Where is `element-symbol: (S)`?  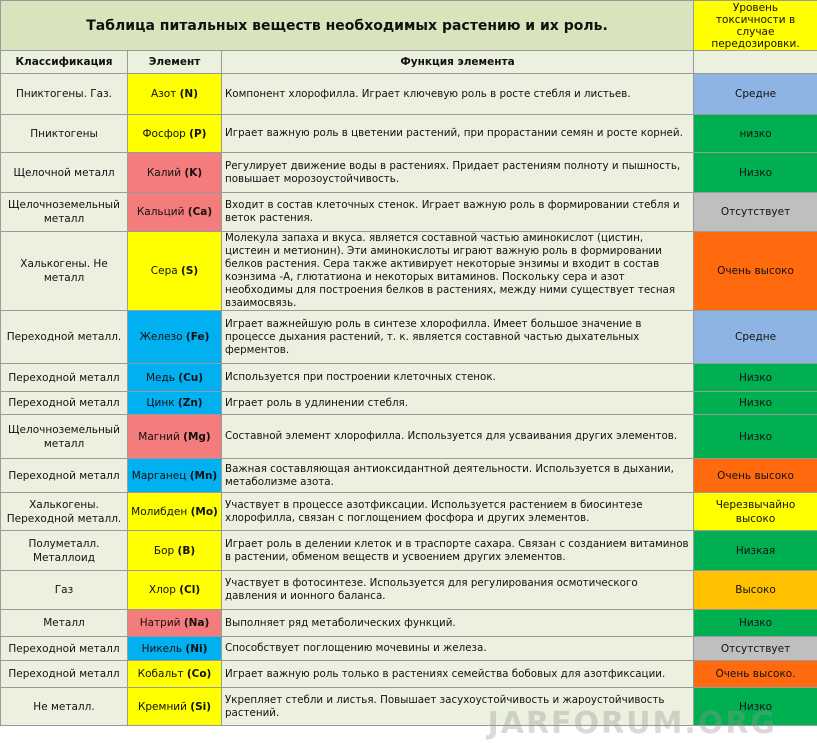 element-symbol: (S) is located at coordinates (190, 271).